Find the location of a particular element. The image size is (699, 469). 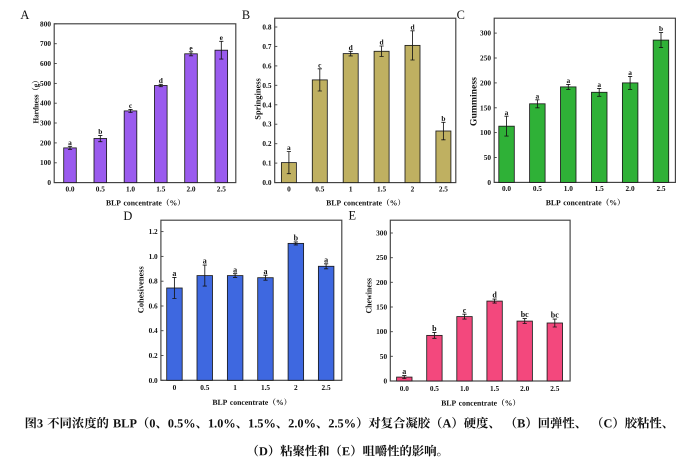

svg-text: 0.8 is located at coordinates (266, 27).